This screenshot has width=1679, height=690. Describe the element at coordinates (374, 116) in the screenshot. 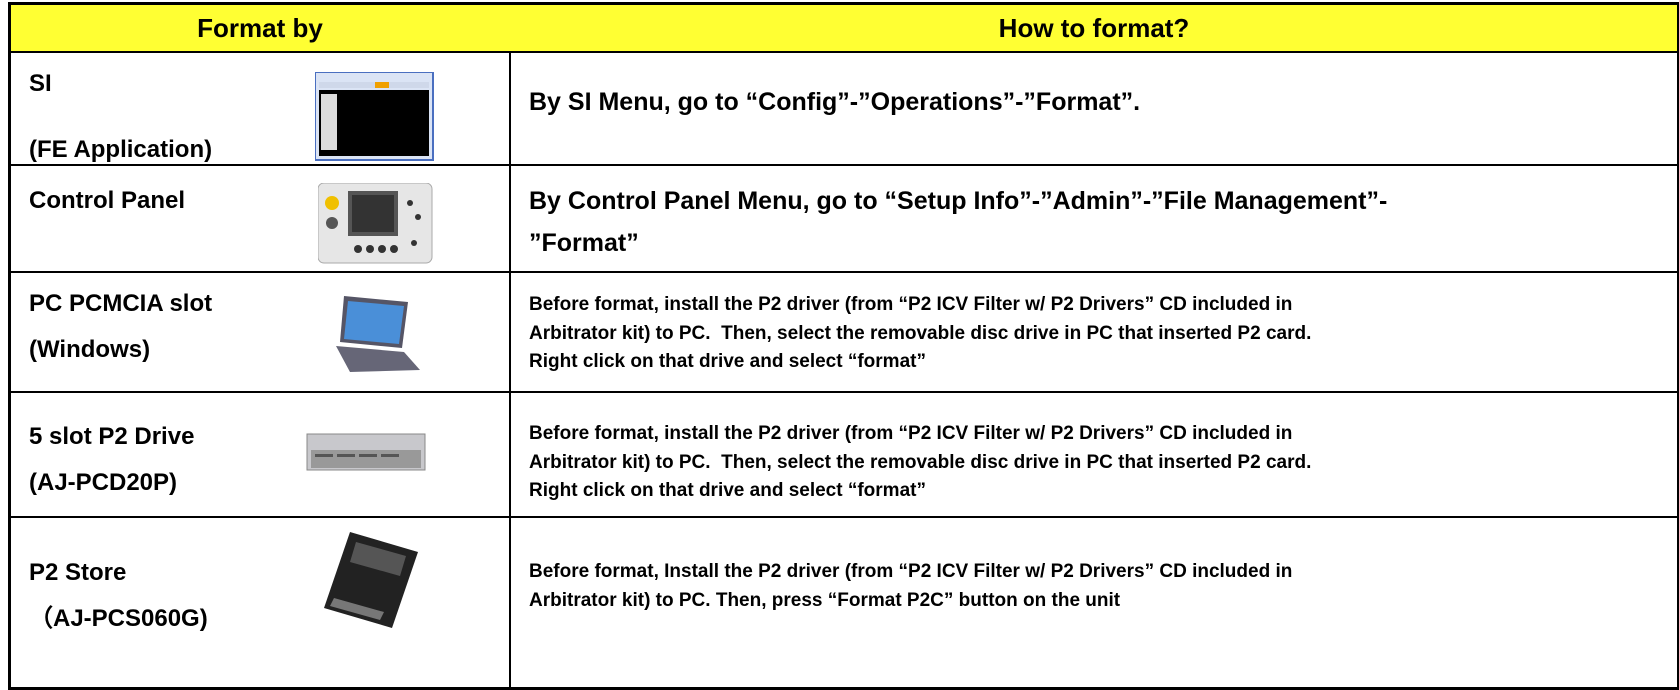

I see `si-screenshot` at that location.